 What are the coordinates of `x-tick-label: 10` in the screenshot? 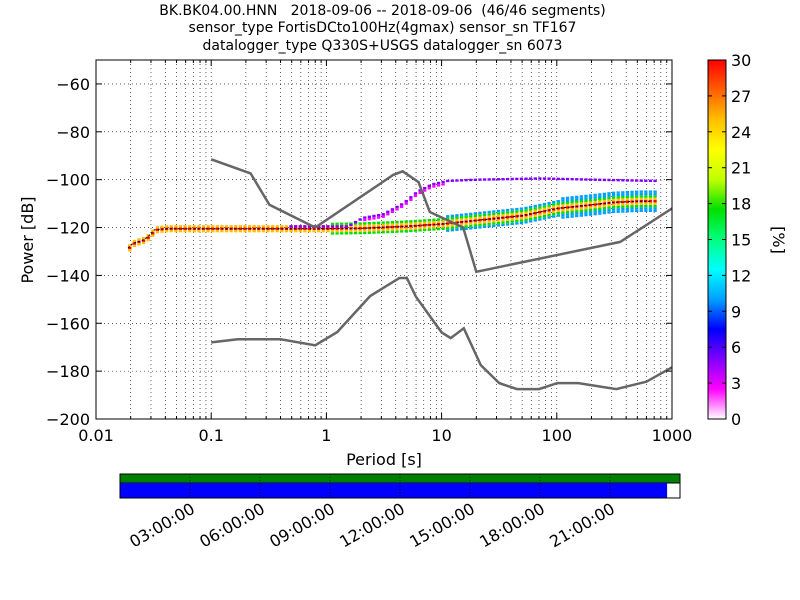 It's located at (441, 435).